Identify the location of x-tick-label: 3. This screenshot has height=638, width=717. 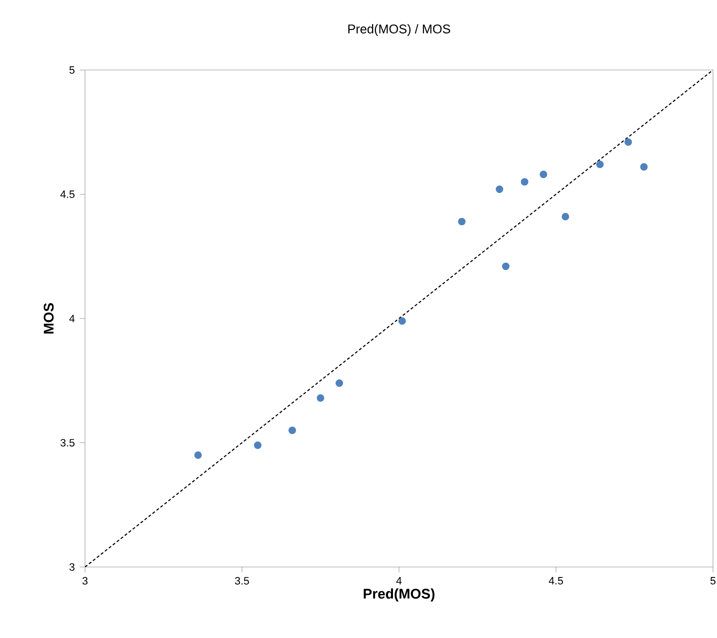
(85, 581).